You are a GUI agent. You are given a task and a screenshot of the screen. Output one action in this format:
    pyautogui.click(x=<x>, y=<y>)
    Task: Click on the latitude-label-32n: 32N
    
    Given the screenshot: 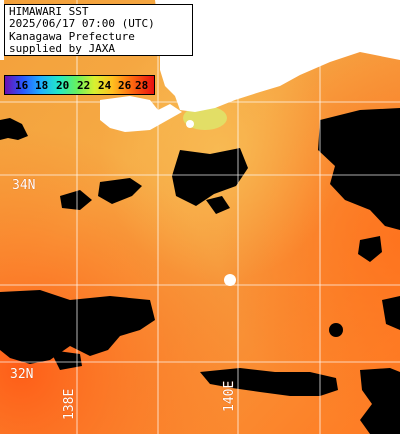 What is the action you would take?
    pyautogui.click(x=22, y=374)
    